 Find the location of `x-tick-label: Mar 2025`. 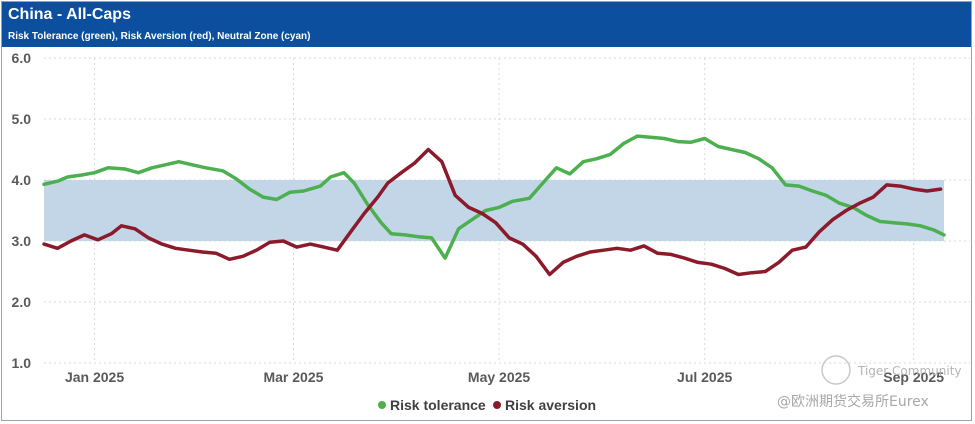

x-tick-label: Mar 2025 is located at coordinates (293, 377).